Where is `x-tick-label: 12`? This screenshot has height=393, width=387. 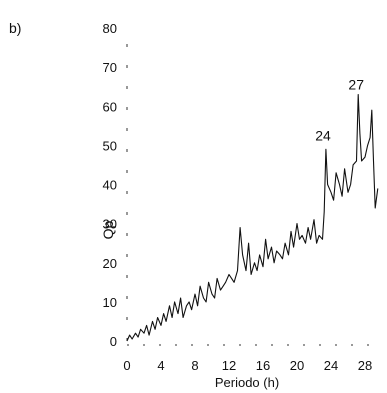 x-tick-label: 12 is located at coordinates (229, 365).